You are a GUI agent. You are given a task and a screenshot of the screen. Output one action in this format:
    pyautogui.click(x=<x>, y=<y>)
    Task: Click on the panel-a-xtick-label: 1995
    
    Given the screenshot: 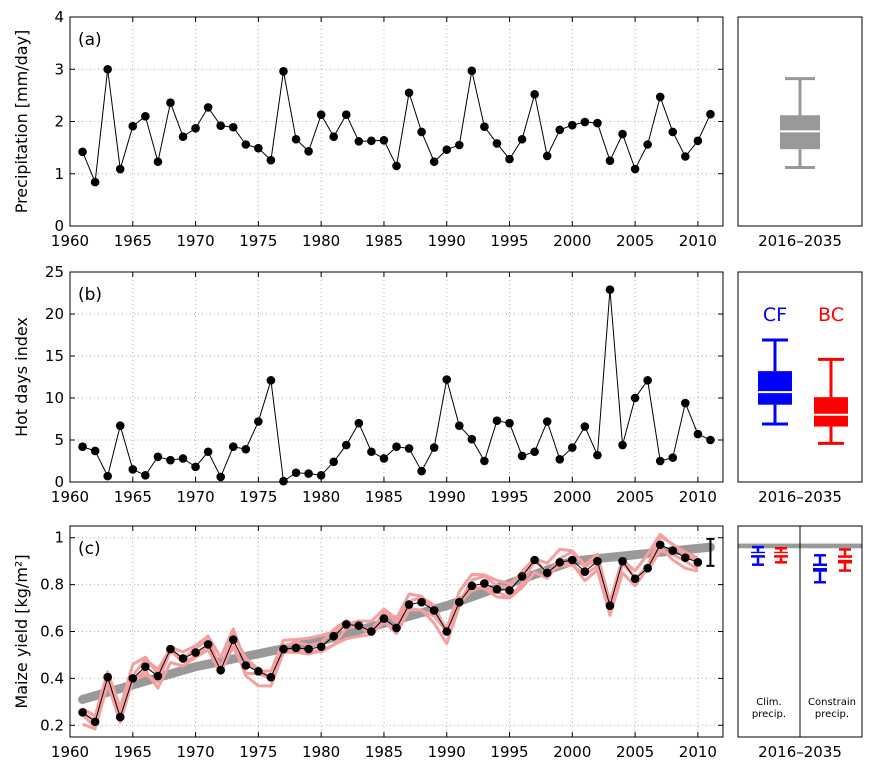 What is the action you would take?
    pyautogui.click(x=509, y=241)
    